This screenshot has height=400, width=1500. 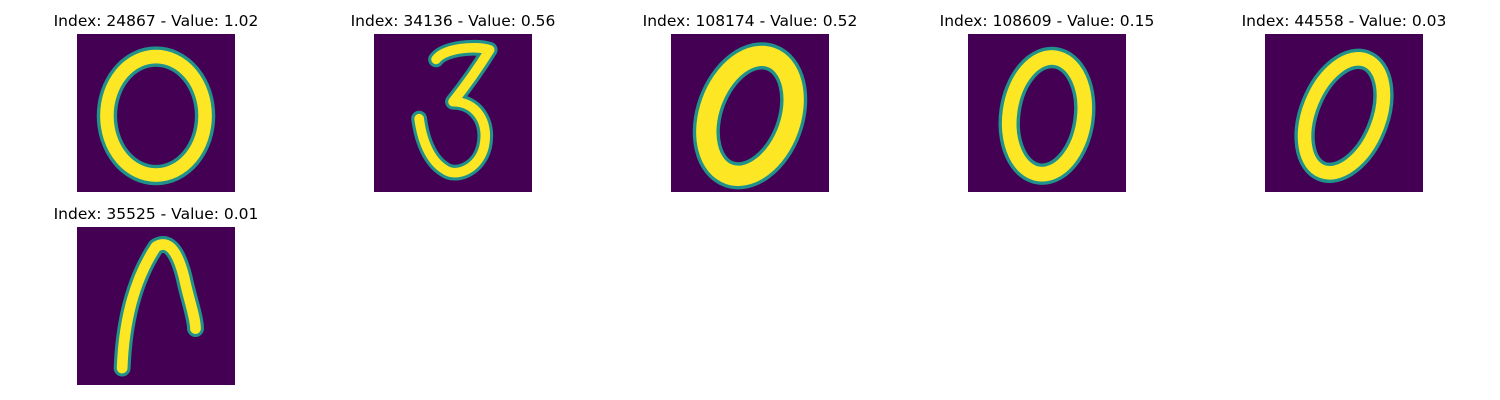 I want to click on panel-title-3: Index: 108174 - Value: 0.52, so click(x=750, y=21).